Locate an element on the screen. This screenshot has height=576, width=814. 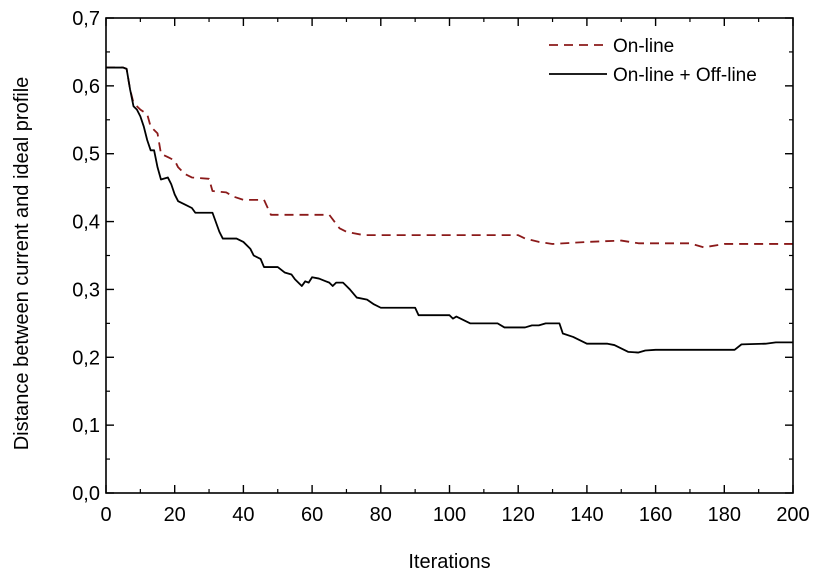
x-tick-label: 140 is located at coordinates (586, 515).